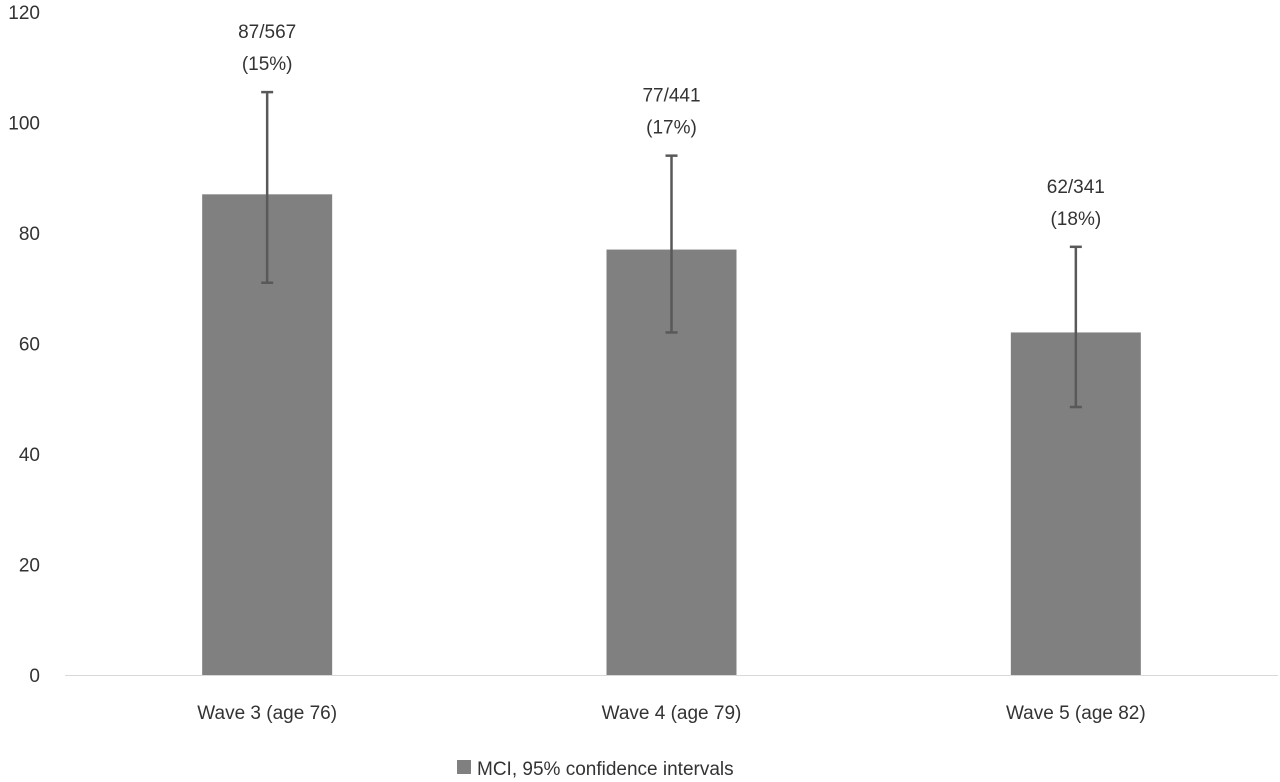  What do you see at coordinates (671, 96) in the screenshot?
I see `data-label: 77/441` at bounding box center [671, 96].